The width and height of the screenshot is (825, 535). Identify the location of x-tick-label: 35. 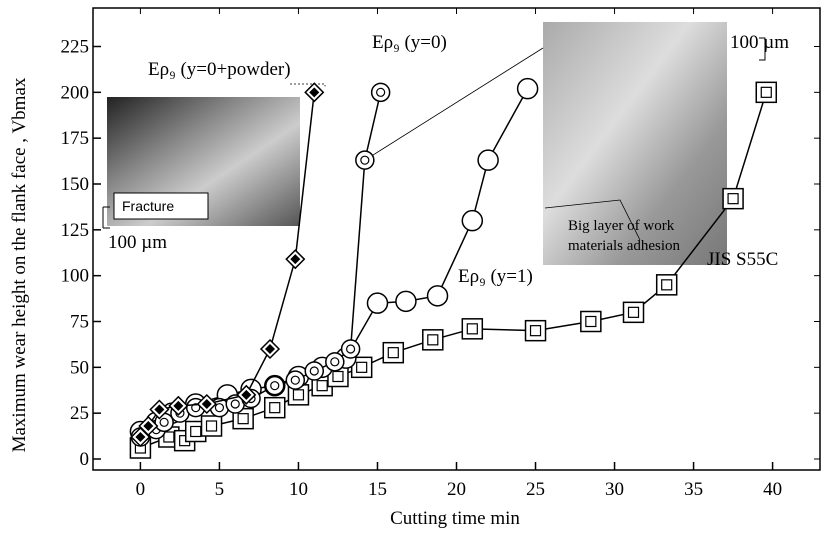
(693, 489).